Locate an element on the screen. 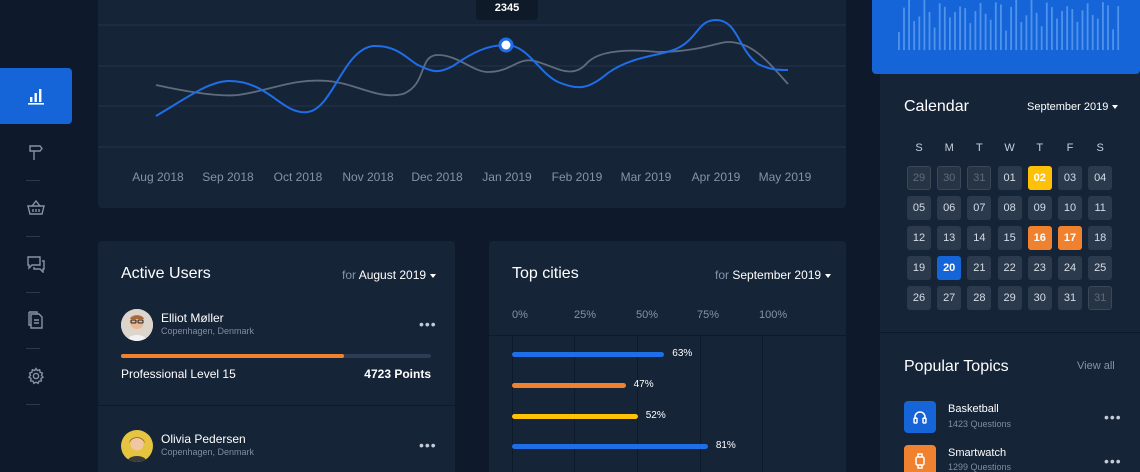 This screenshot has height=472, width=1140. x-axis-label: Aug 2018 is located at coordinates (158, 177).